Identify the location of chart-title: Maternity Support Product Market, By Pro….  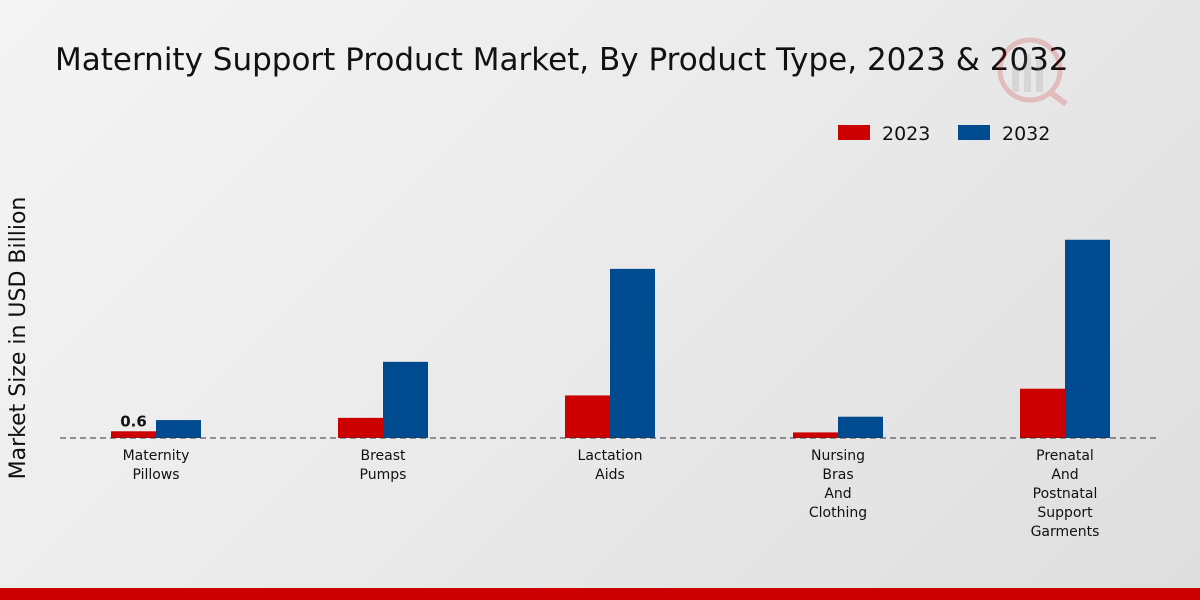
(562, 60).